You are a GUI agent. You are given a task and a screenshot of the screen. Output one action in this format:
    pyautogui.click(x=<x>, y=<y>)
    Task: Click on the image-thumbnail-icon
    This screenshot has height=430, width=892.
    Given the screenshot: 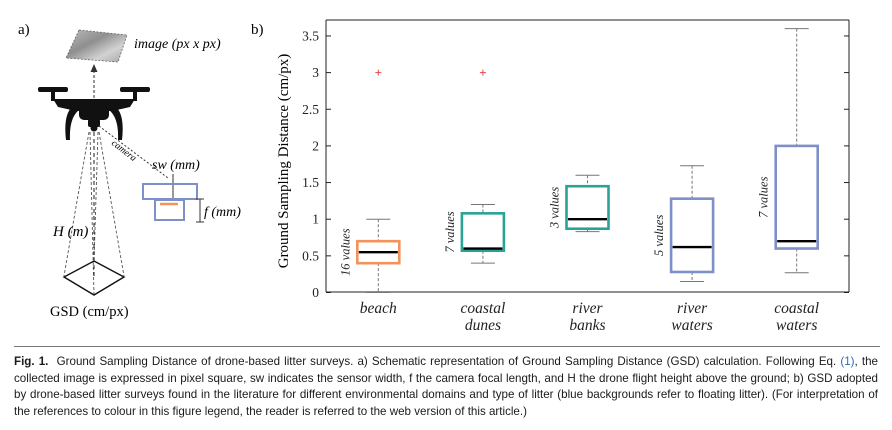 What is the action you would take?
    pyautogui.click(x=96, y=46)
    